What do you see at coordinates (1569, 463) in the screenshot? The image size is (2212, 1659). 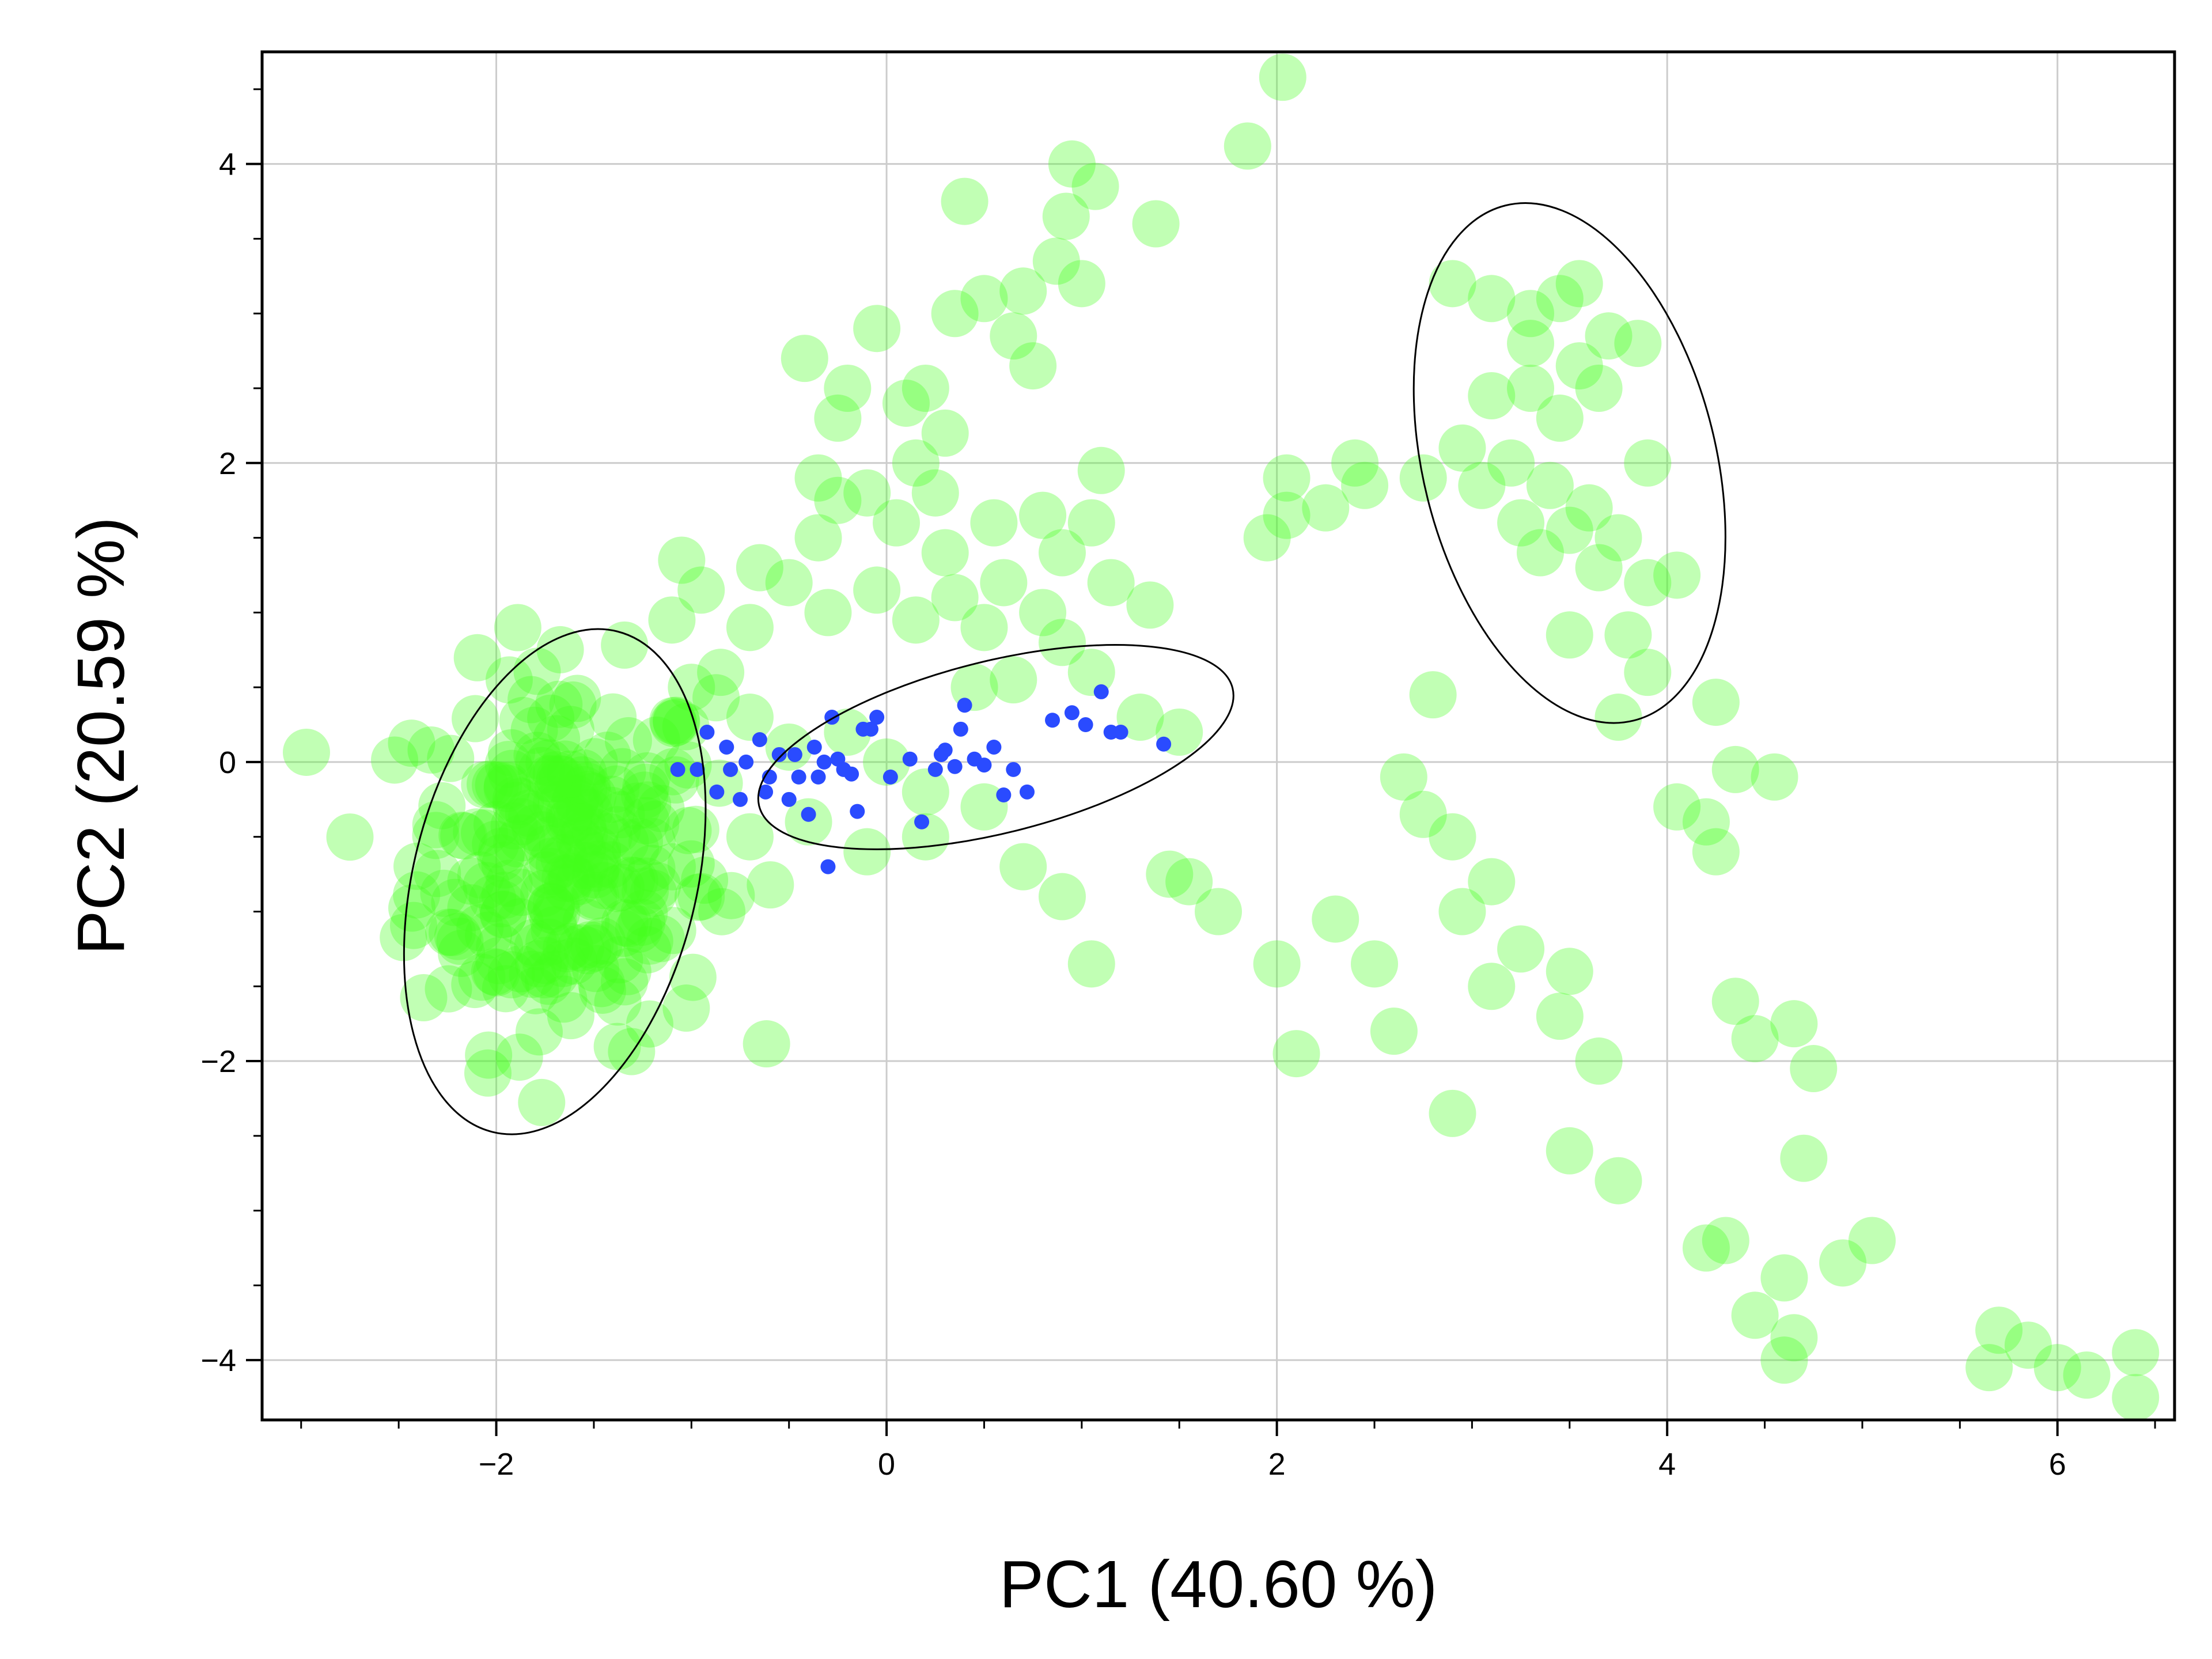 I see `confidence-ellipse` at bounding box center [1569, 463].